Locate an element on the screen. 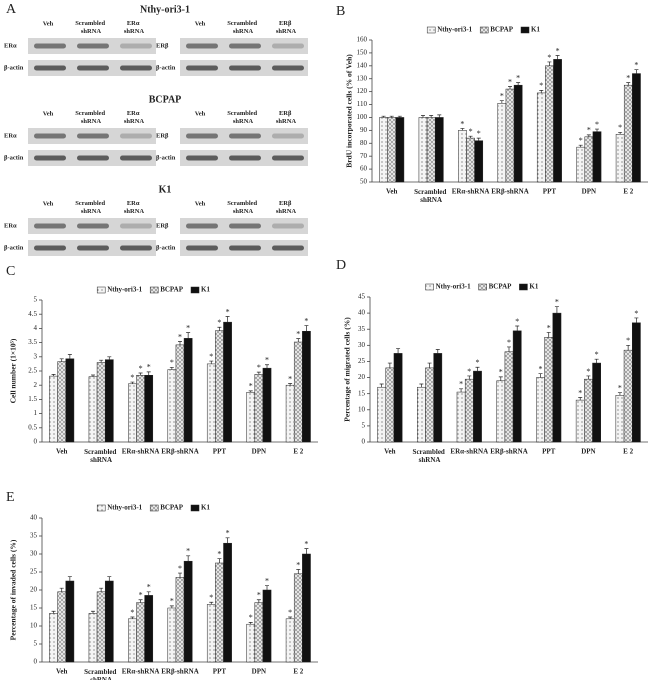 Image resolution: width=656 pixels, height=680 pixels. lane-label: Scrambled shRNA is located at coordinates (91, 207).